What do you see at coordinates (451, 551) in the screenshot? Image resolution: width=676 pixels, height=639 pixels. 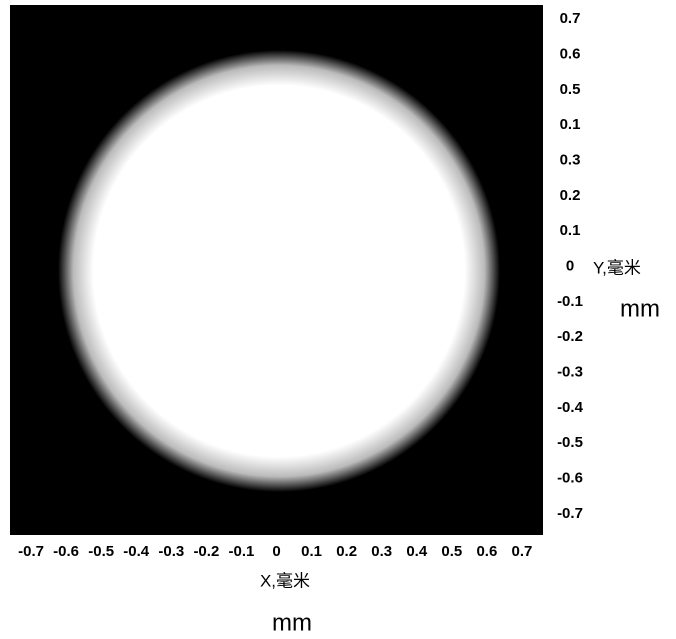 I see `x-tick-label: 0.5` at bounding box center [451, 551].